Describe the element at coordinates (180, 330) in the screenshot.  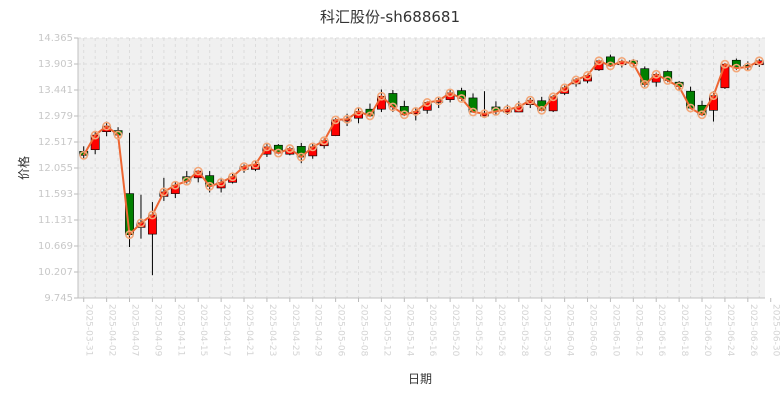
I see `x-tick-label: 2025-04-11` at that location.